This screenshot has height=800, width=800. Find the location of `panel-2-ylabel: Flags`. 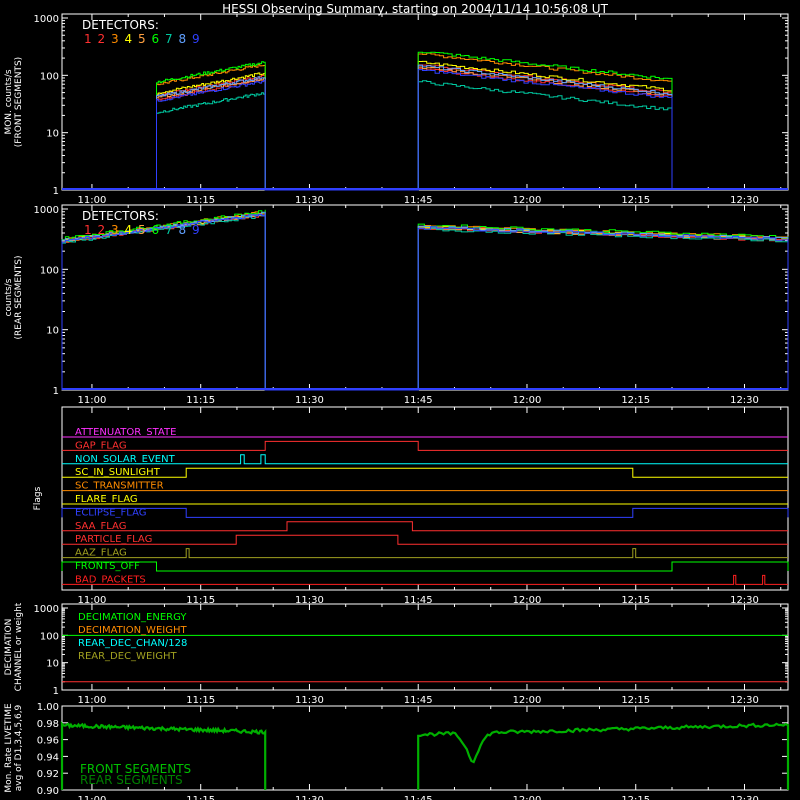

panel-2-ylabel: Flags is located at coordinates (38, 498).